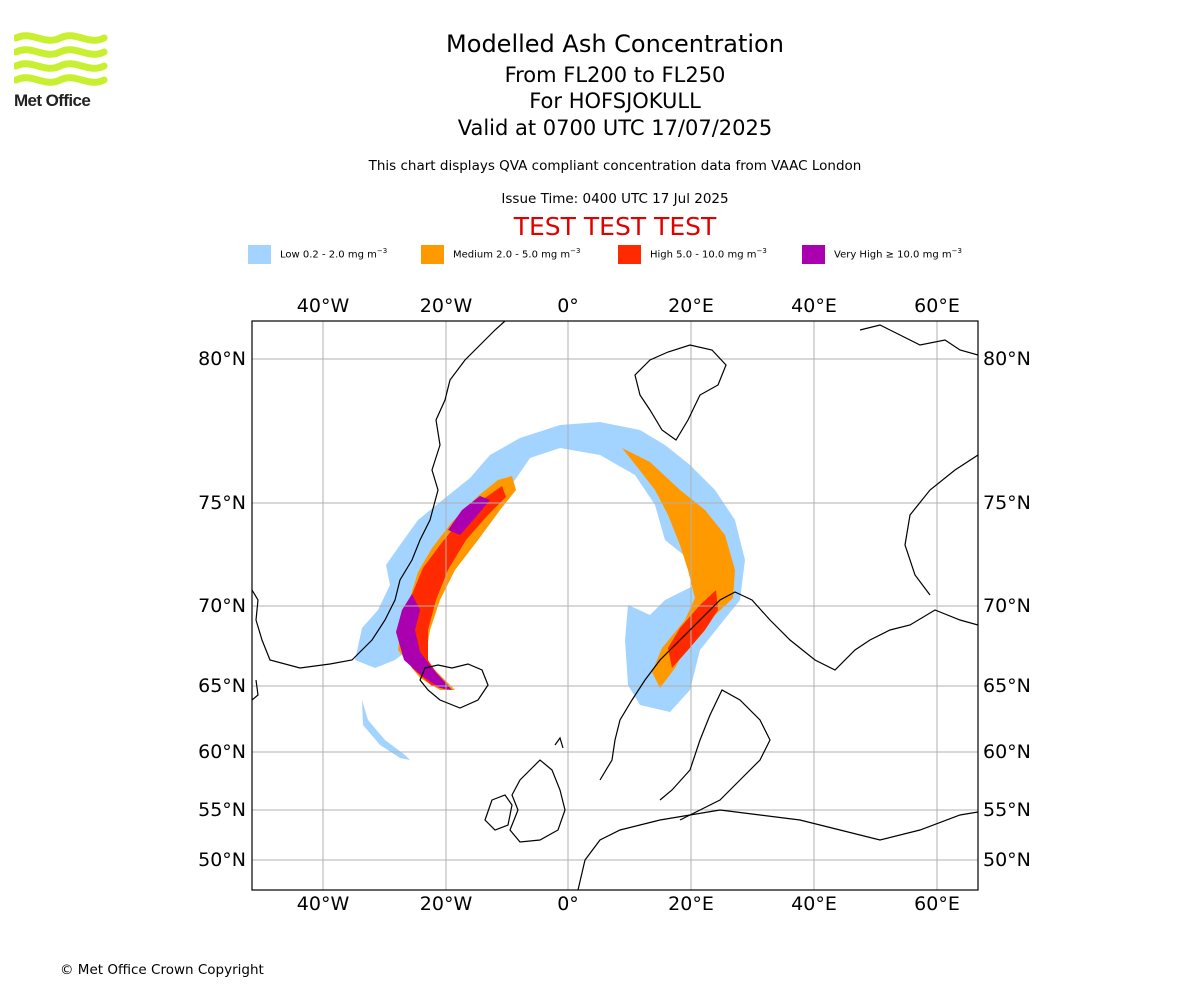 Image resolution: width=1200 pixels, height=1000 pixels. Describe the element at coordinates (259, 254) in the screenshot. I see `legend-swatch-low` at that location.